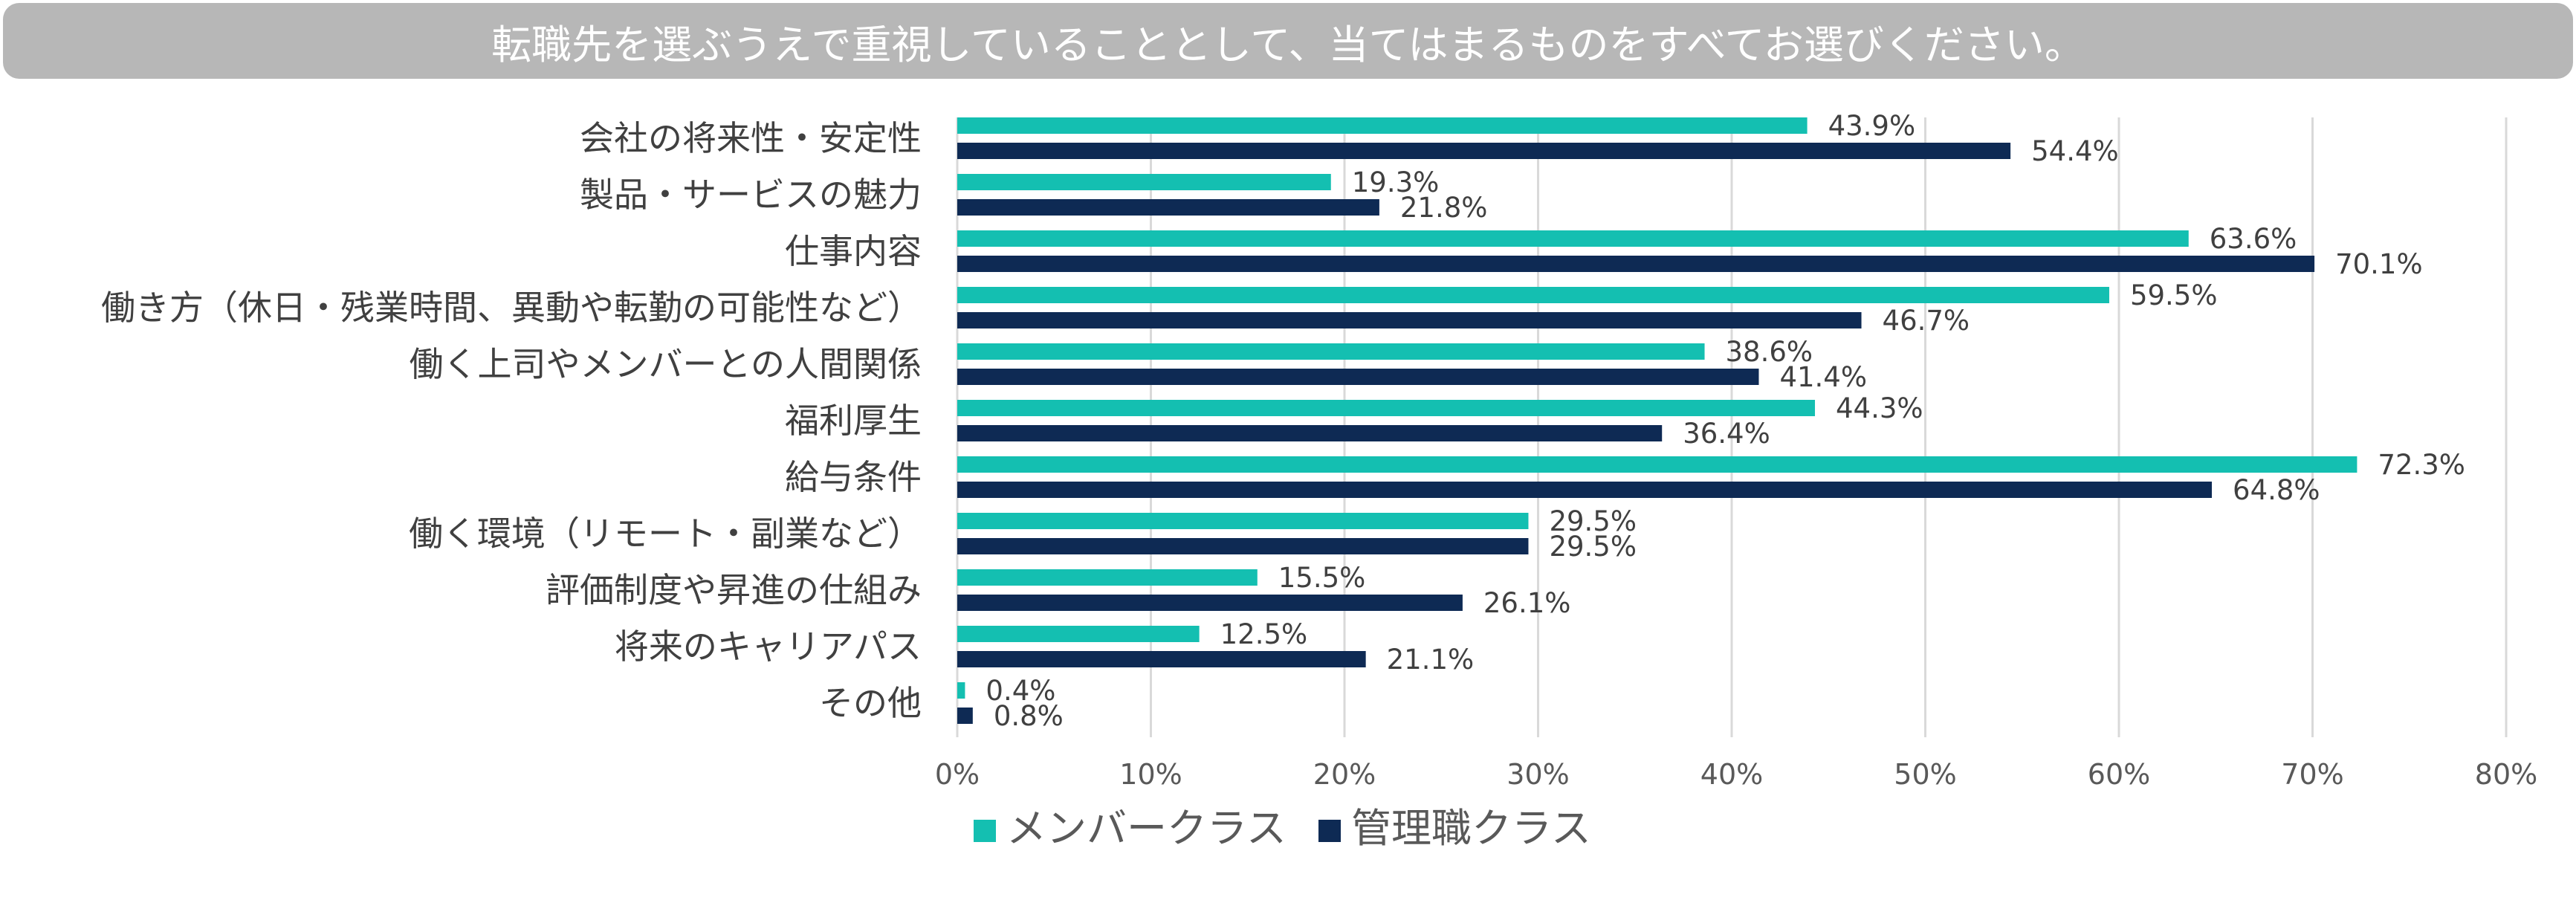 The image size is (2576, 900). What do you see at coordinates (666, 534) in the screenshot?
I see `category-label: 働く環境（リモート・副業など）` at bounding box center [666, 534].